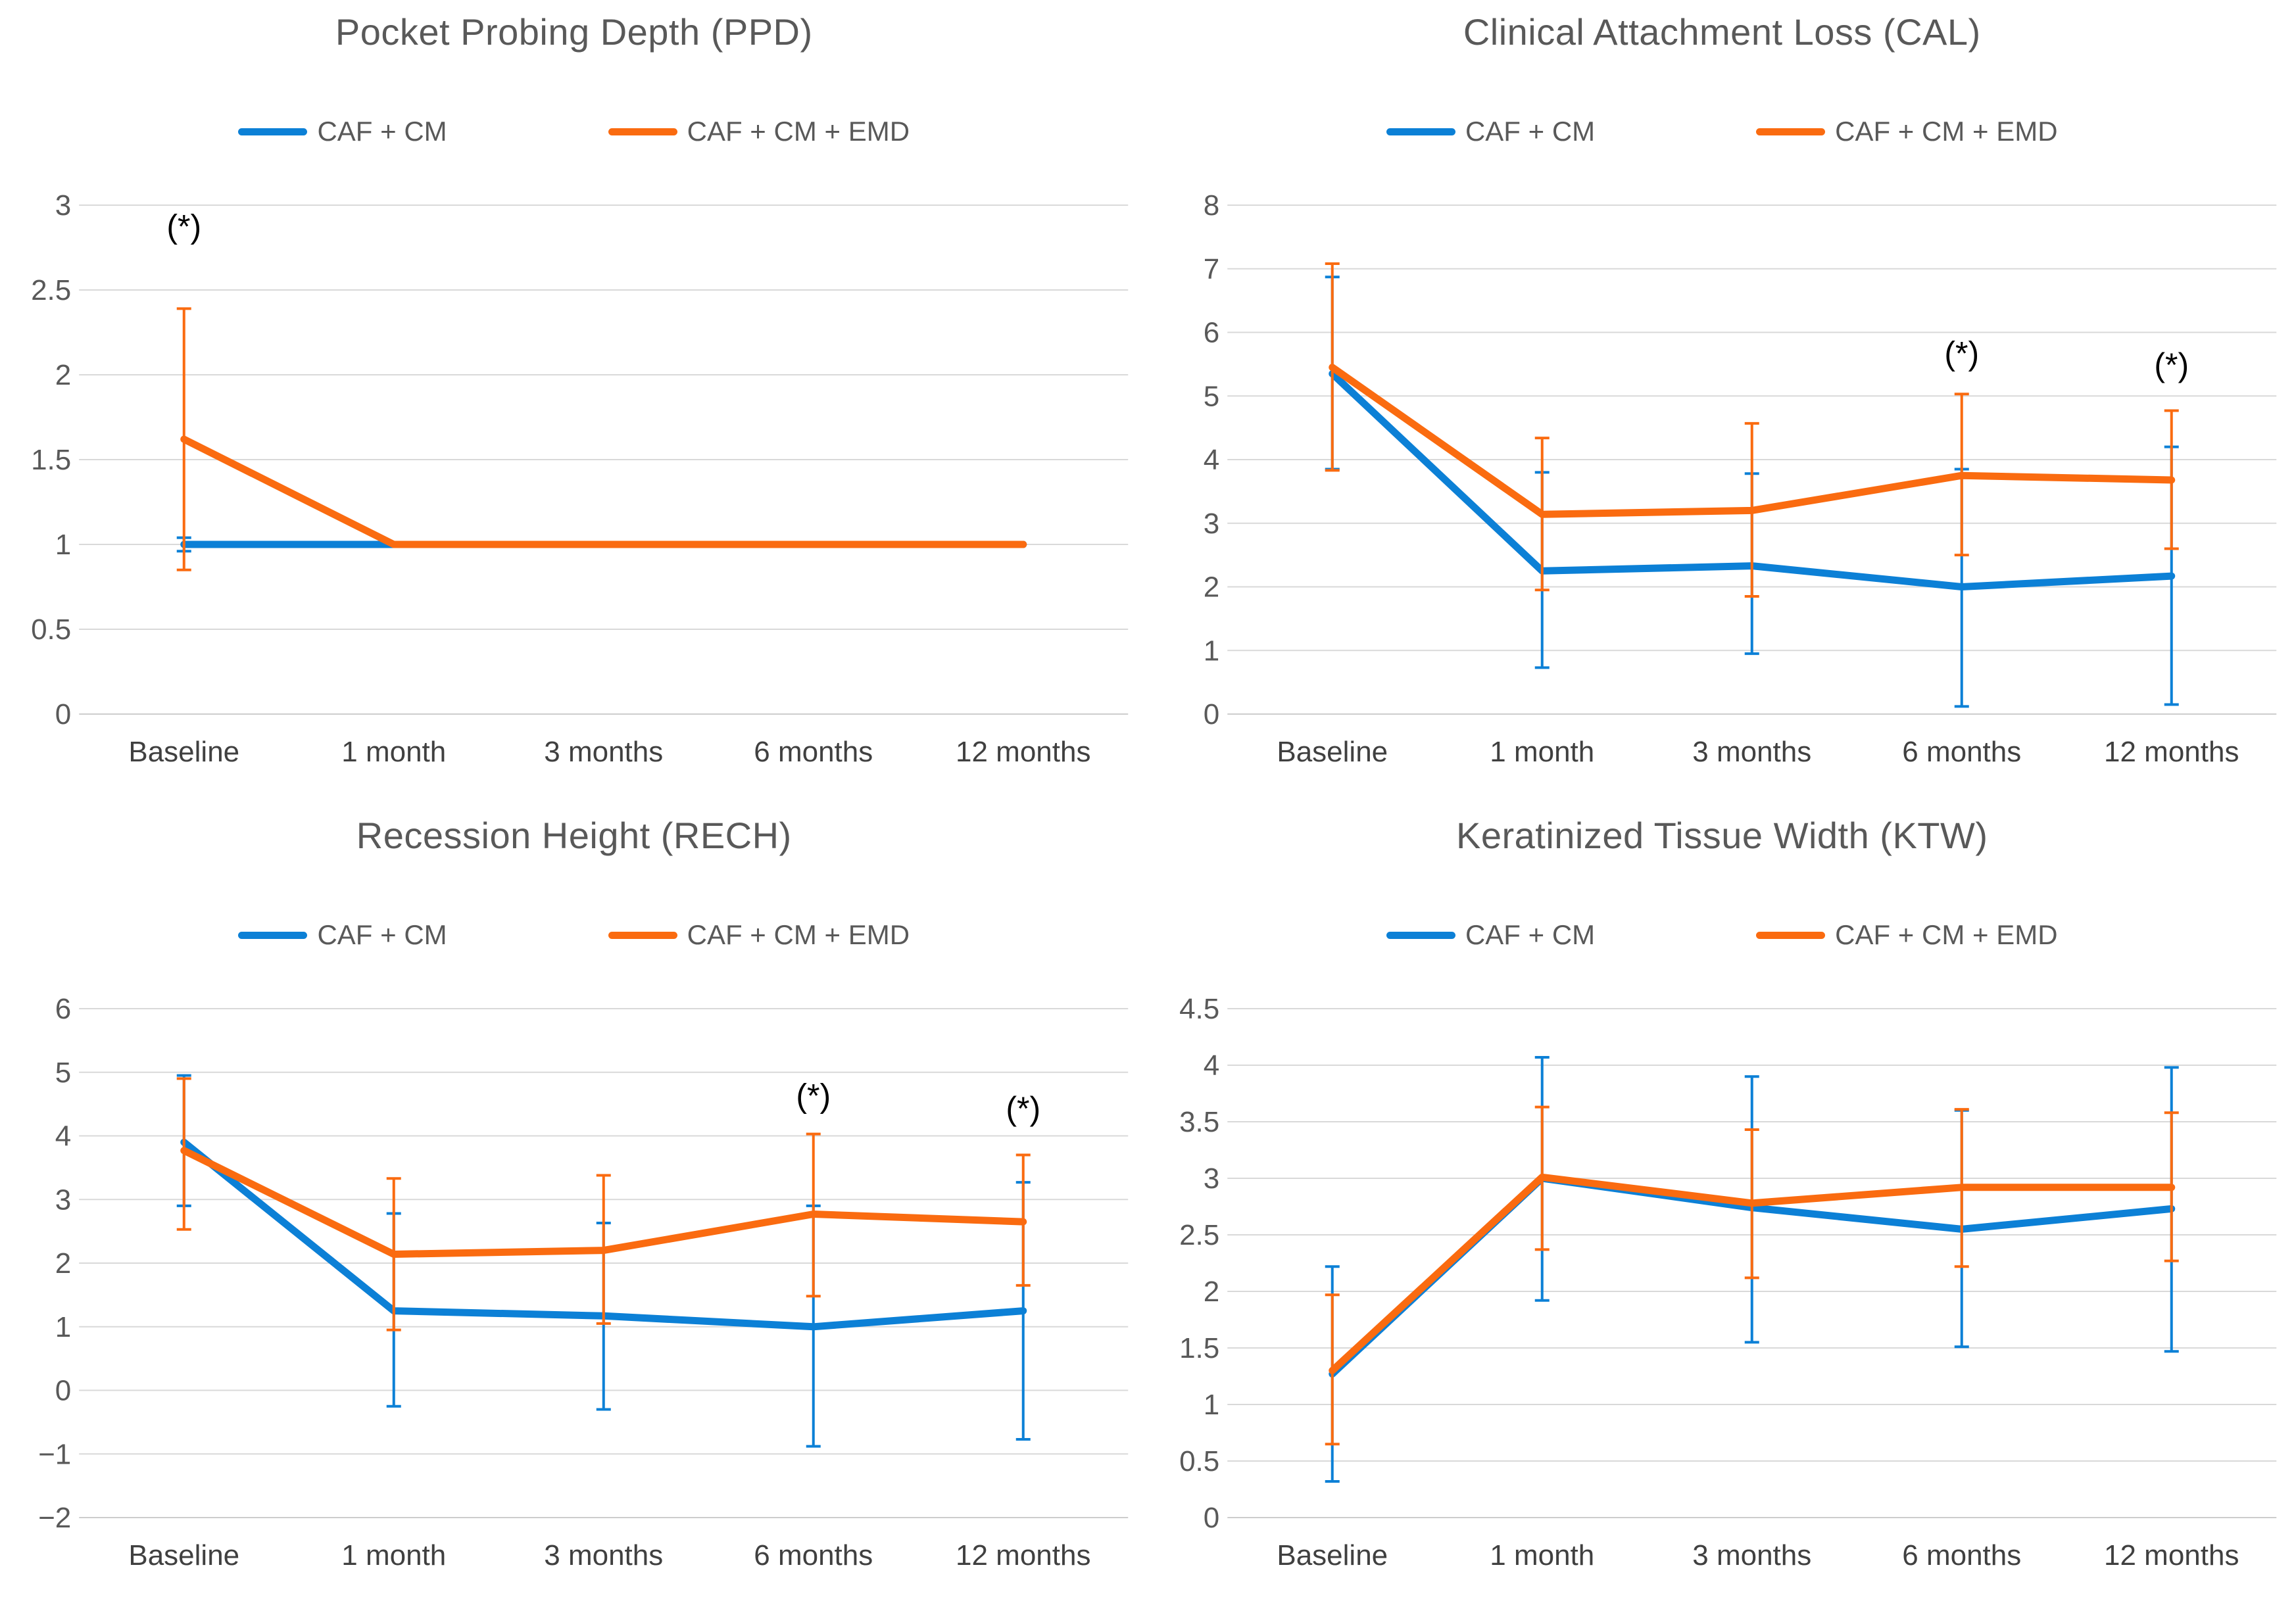 The width and height of the screenshot is (2296, 1607). Describe the element at coordinates (1211, 205) in the screenshot. I see `y-tick-label: 8` at that location.